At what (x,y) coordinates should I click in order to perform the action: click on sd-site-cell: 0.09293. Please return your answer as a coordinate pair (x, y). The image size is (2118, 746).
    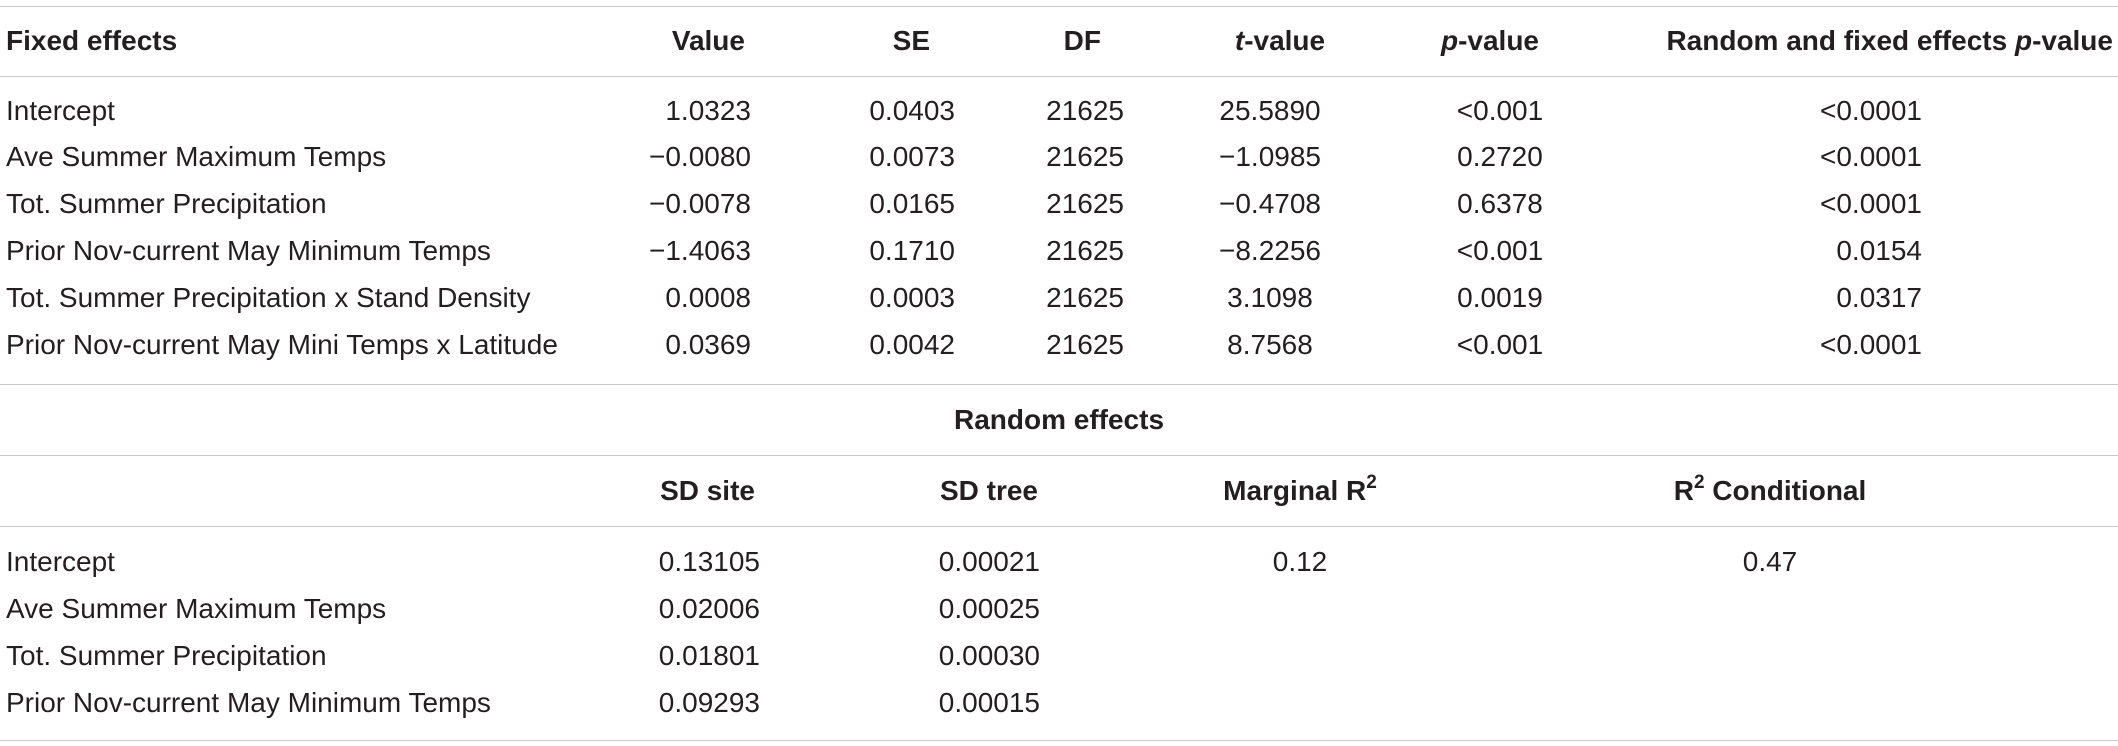
    Looking at the image, I should click on (709, 702).